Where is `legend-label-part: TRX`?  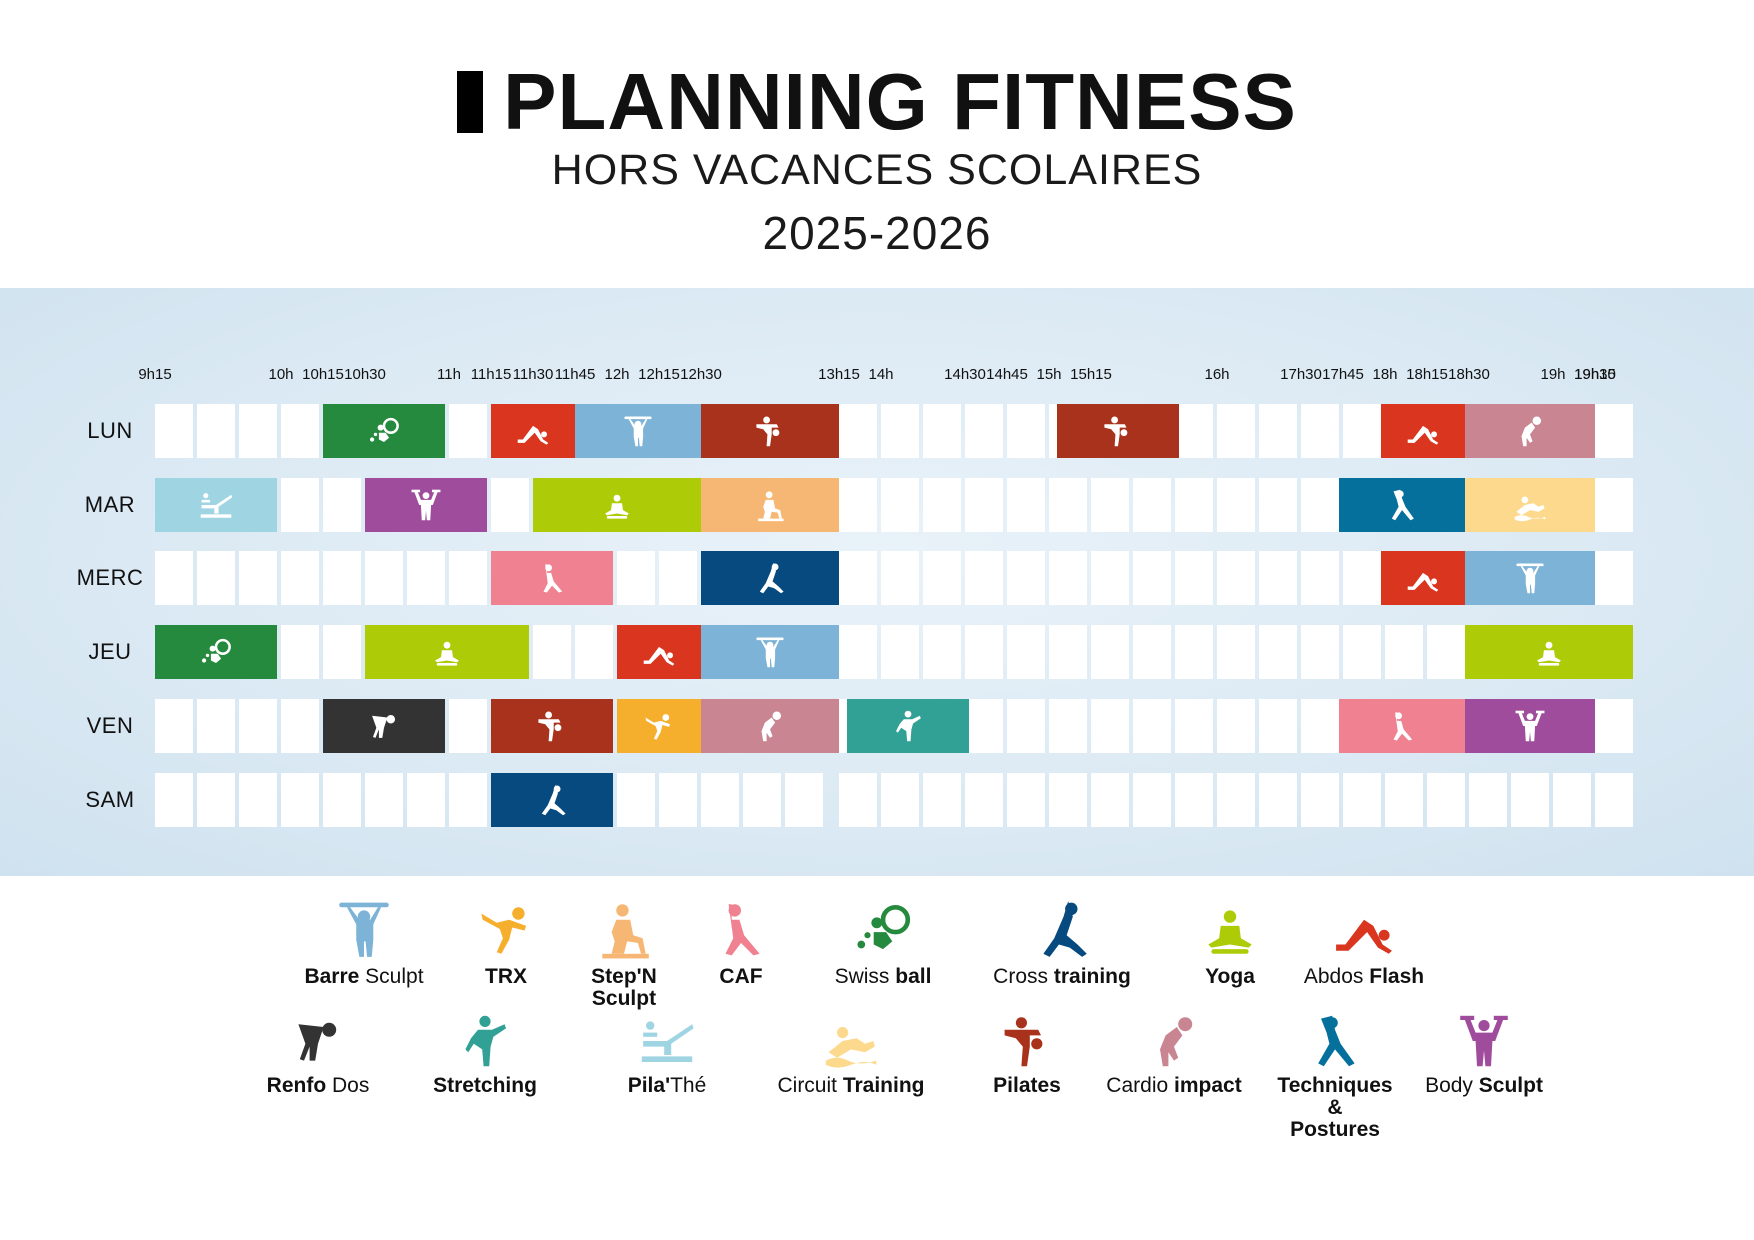
legend-label-part: TRX is located at coordinates (506, 976).